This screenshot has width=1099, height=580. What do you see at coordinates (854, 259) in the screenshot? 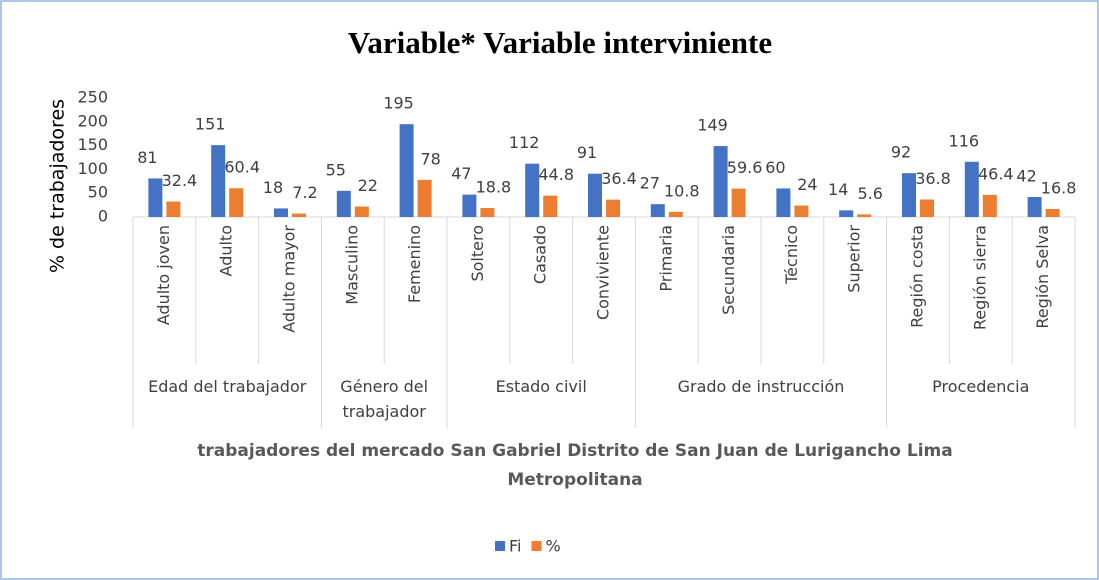
I see `x-tick-label: Superior` at bounding box center [854, 259].